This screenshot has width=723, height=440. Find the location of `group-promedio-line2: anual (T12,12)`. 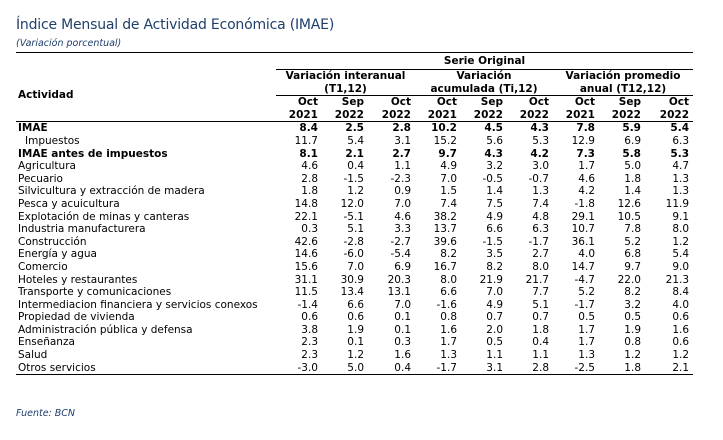

group-promedio-line2: anual (T12,12) is located at coordinates (623, 88).